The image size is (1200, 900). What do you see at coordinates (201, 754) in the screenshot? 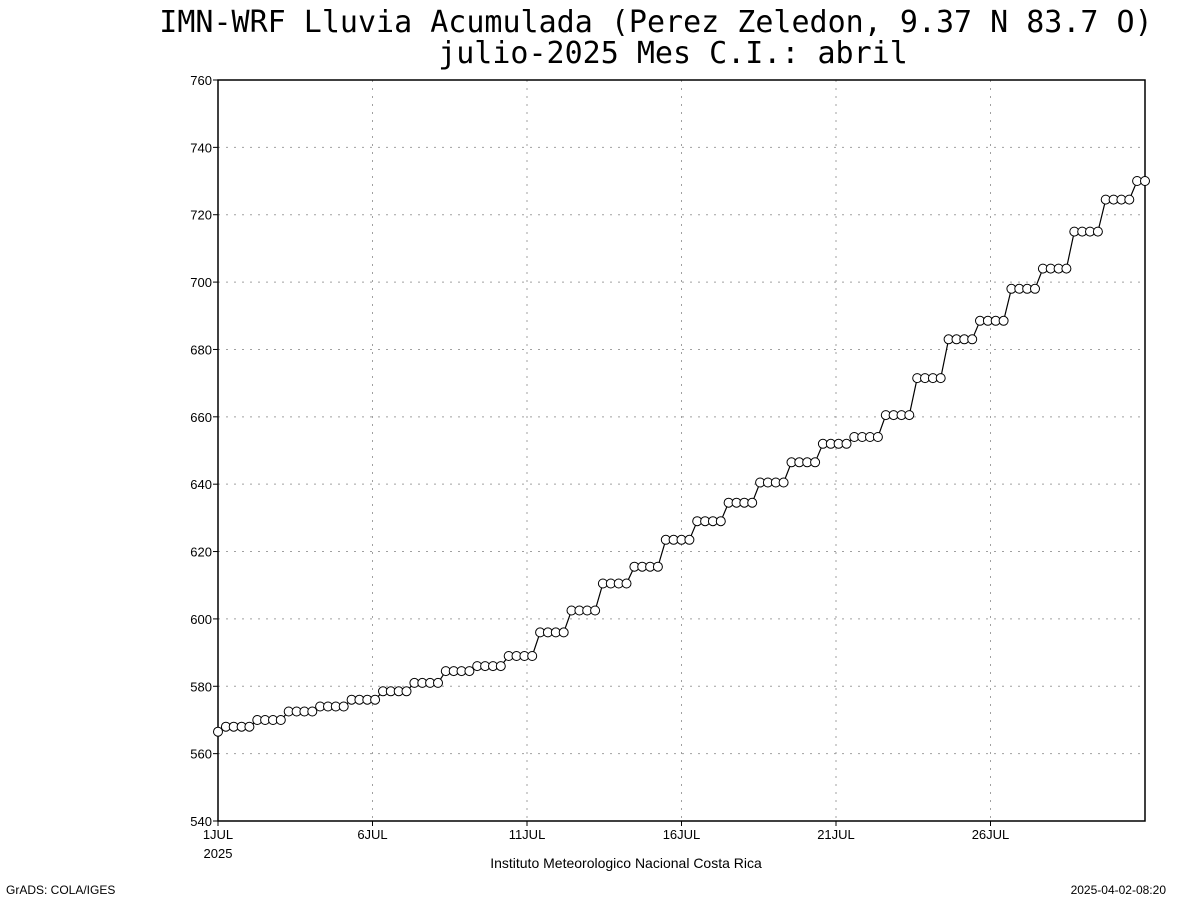
I see `y-tick-label: 560` at bounding box center [201, 754].